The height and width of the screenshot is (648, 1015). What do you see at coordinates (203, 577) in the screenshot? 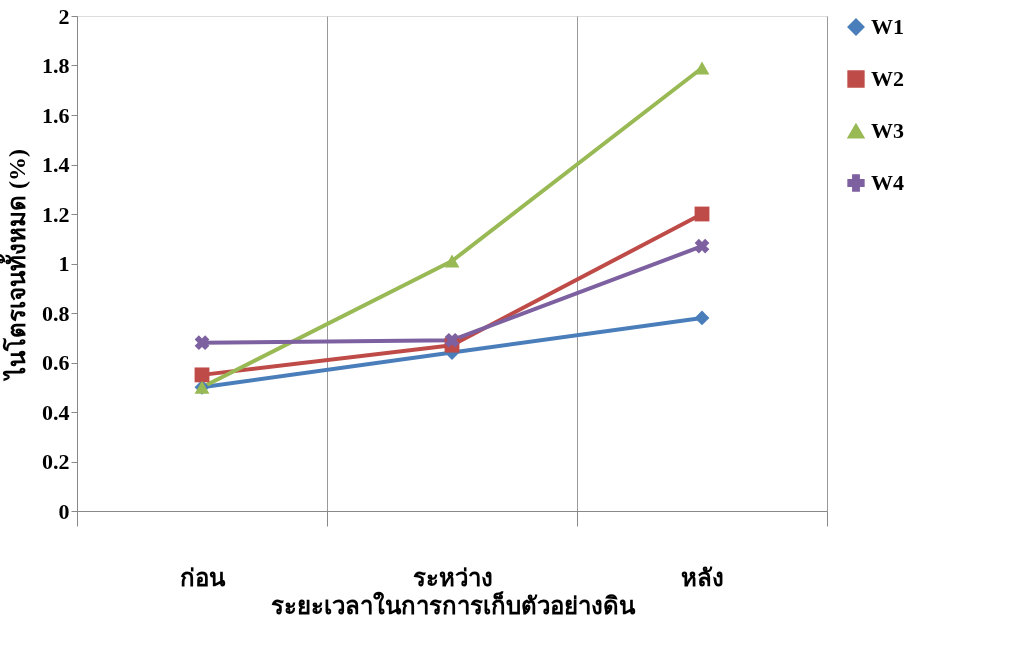
I see `x-tick-label: ก่อน` at bounding box center [203, 577].